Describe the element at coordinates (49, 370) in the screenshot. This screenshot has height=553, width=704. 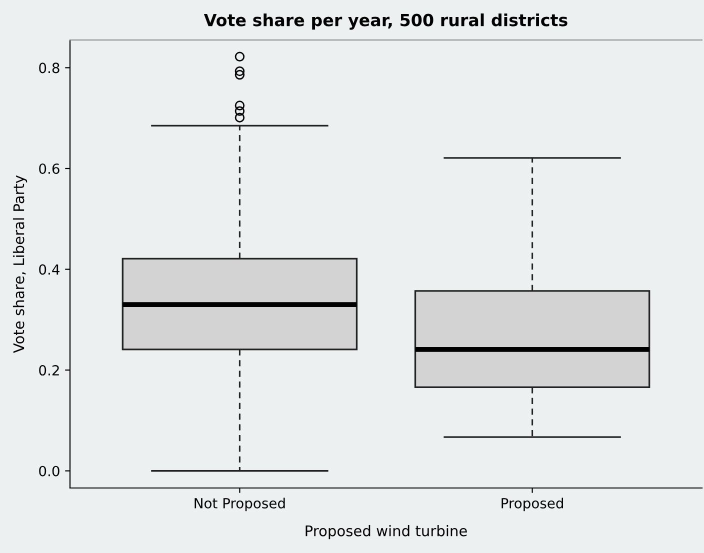
I see `y-tick-label: 0.2` at that location.